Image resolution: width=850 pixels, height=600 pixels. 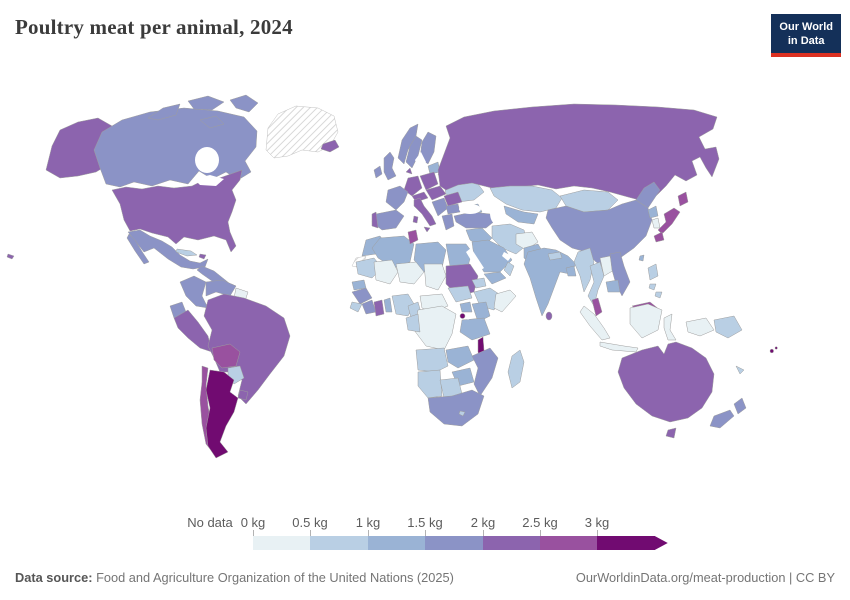 What do you see at coordinates (521, 215) in the screenshot?
I see `region-central-asia` at bounding box center [521, 215].